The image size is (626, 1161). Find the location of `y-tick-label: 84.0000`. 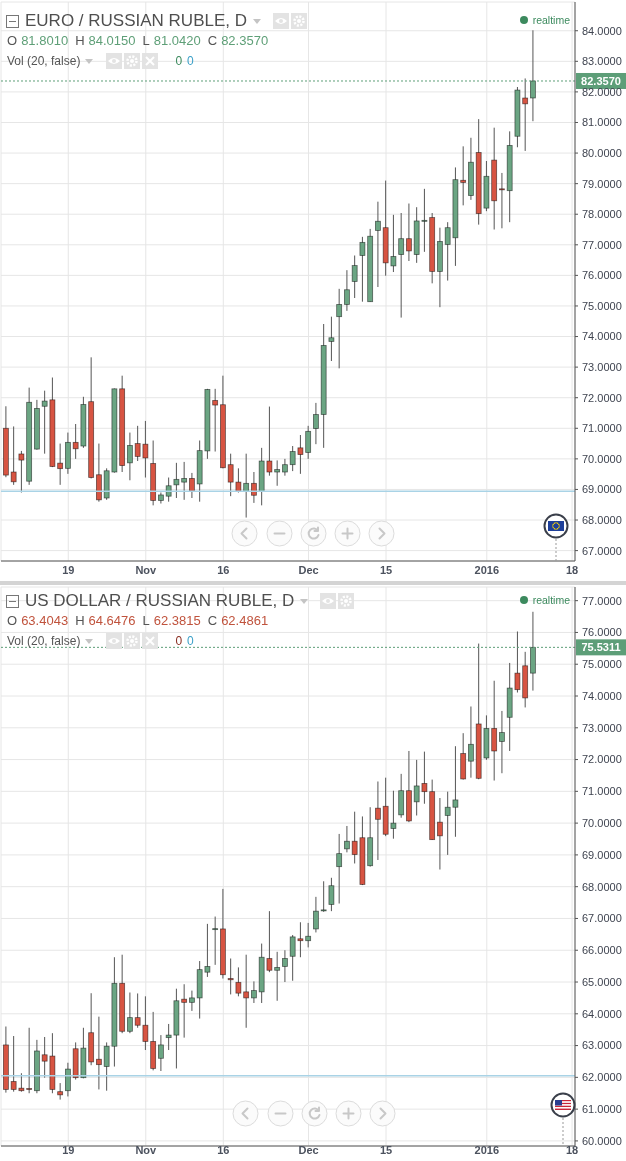

y-tick-label: 84.0000 is located at coordinates (602, 30).